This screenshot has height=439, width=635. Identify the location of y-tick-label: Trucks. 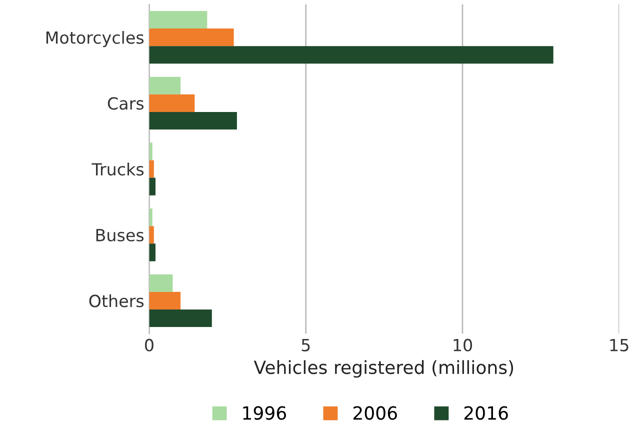
(118, 169).